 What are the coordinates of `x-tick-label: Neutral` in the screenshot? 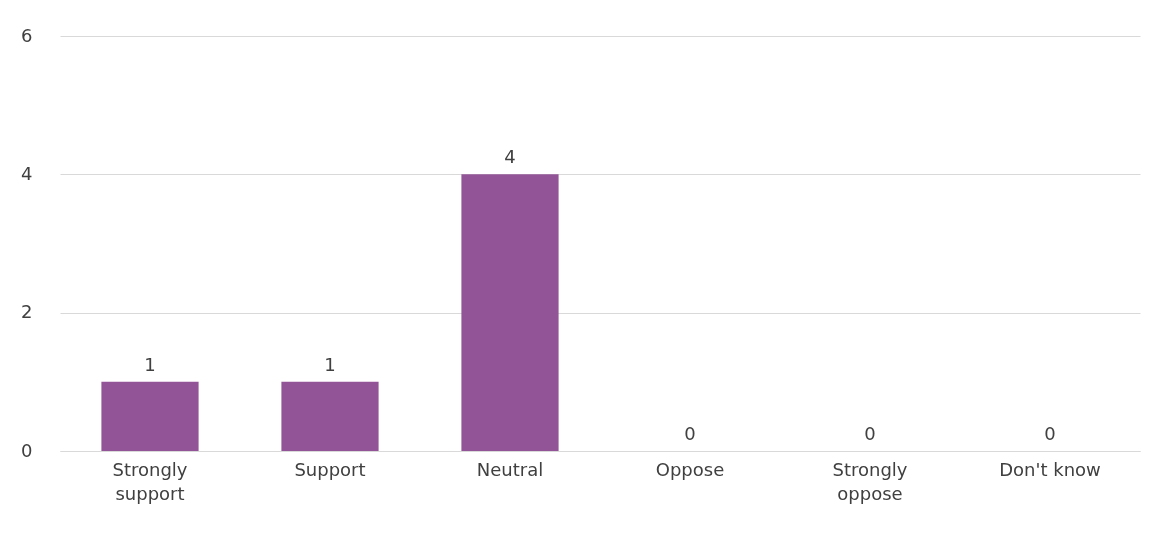 It's located at (510, 469).